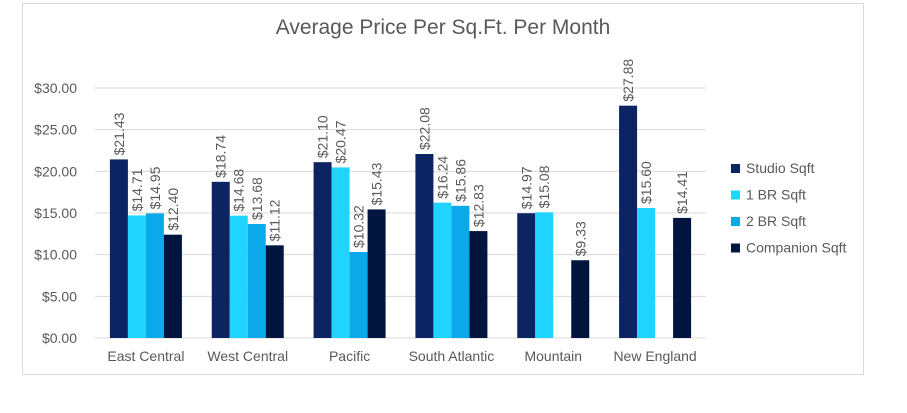 Image resolution: width=907 pixels, height=413 pixels. I want to click on legend-label: 2 BR Sqft, so click(776, 221).